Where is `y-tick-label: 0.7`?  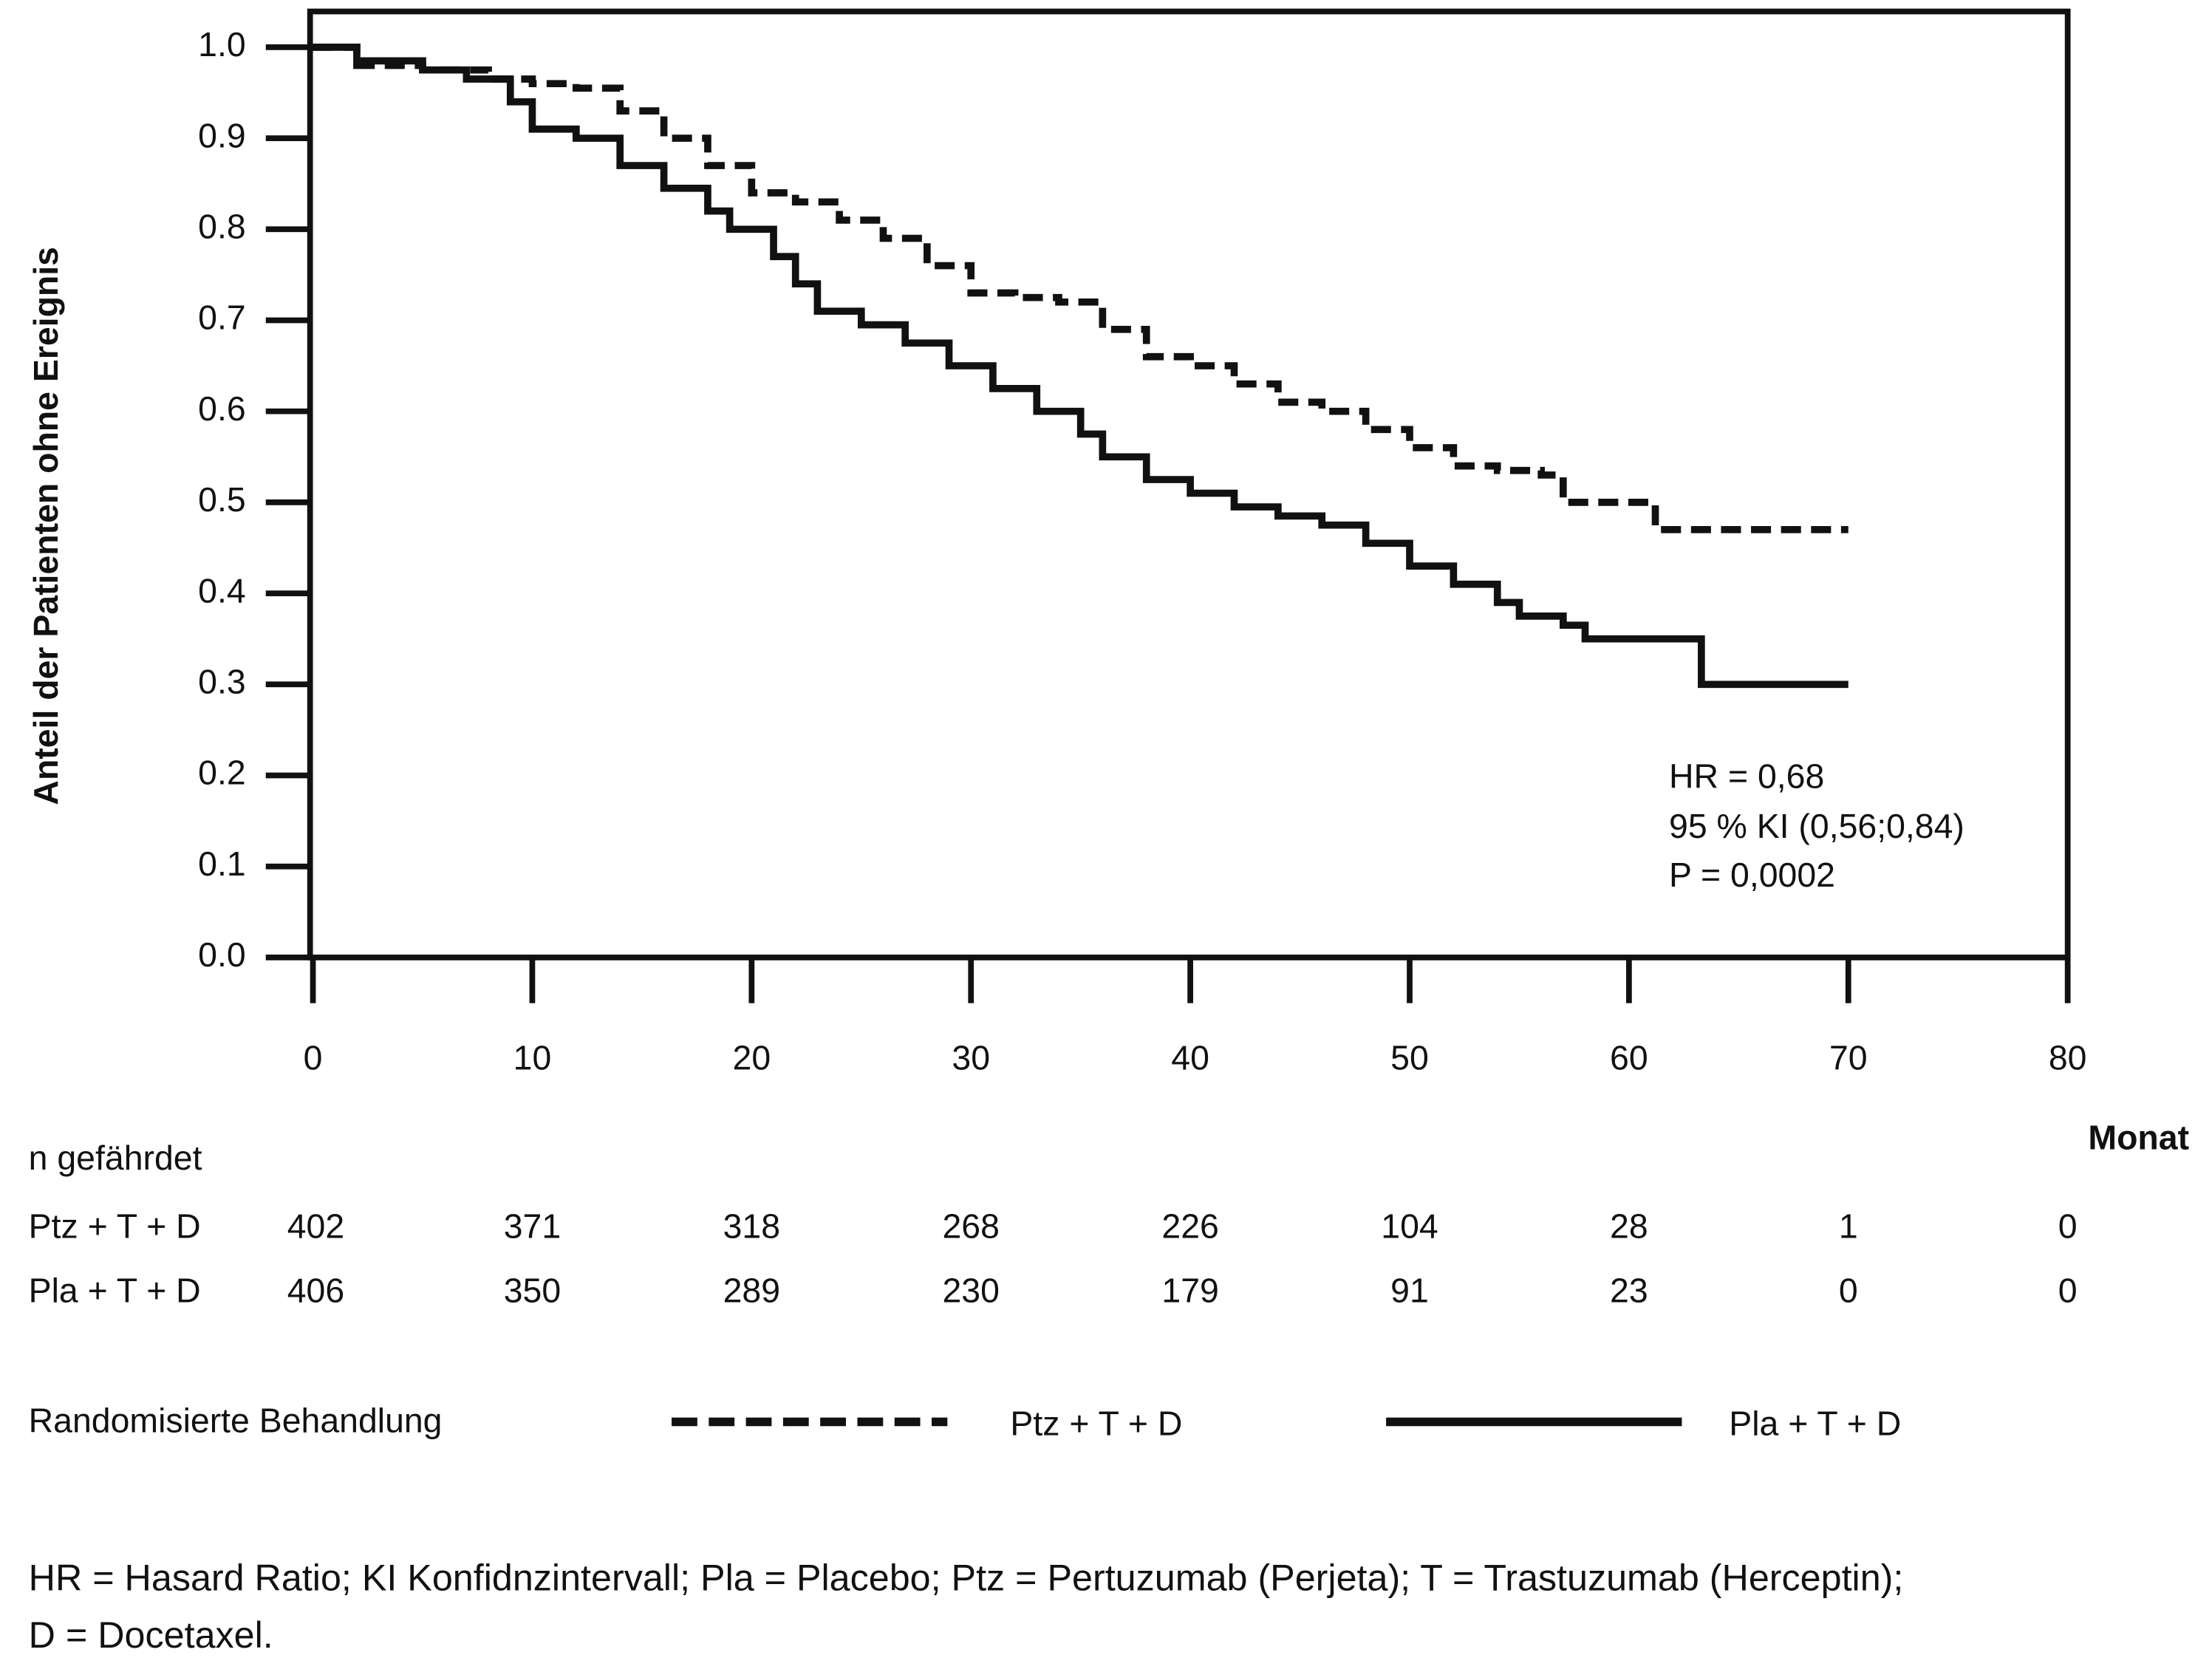 y-tick-label: 0.7 is located at coordinates (222, 317).